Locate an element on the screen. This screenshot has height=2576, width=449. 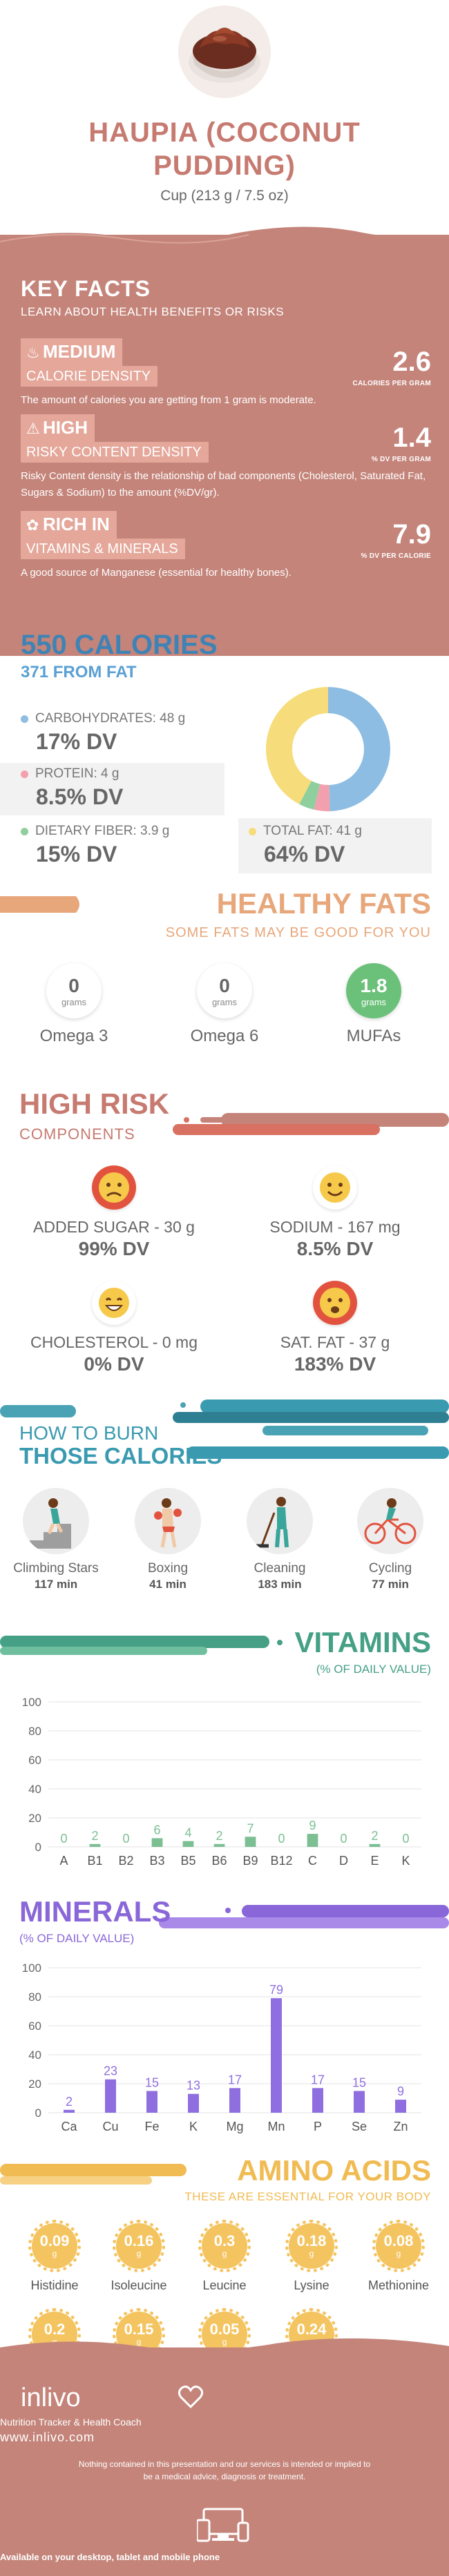
fat-dot is located at coordinates (252, 831).